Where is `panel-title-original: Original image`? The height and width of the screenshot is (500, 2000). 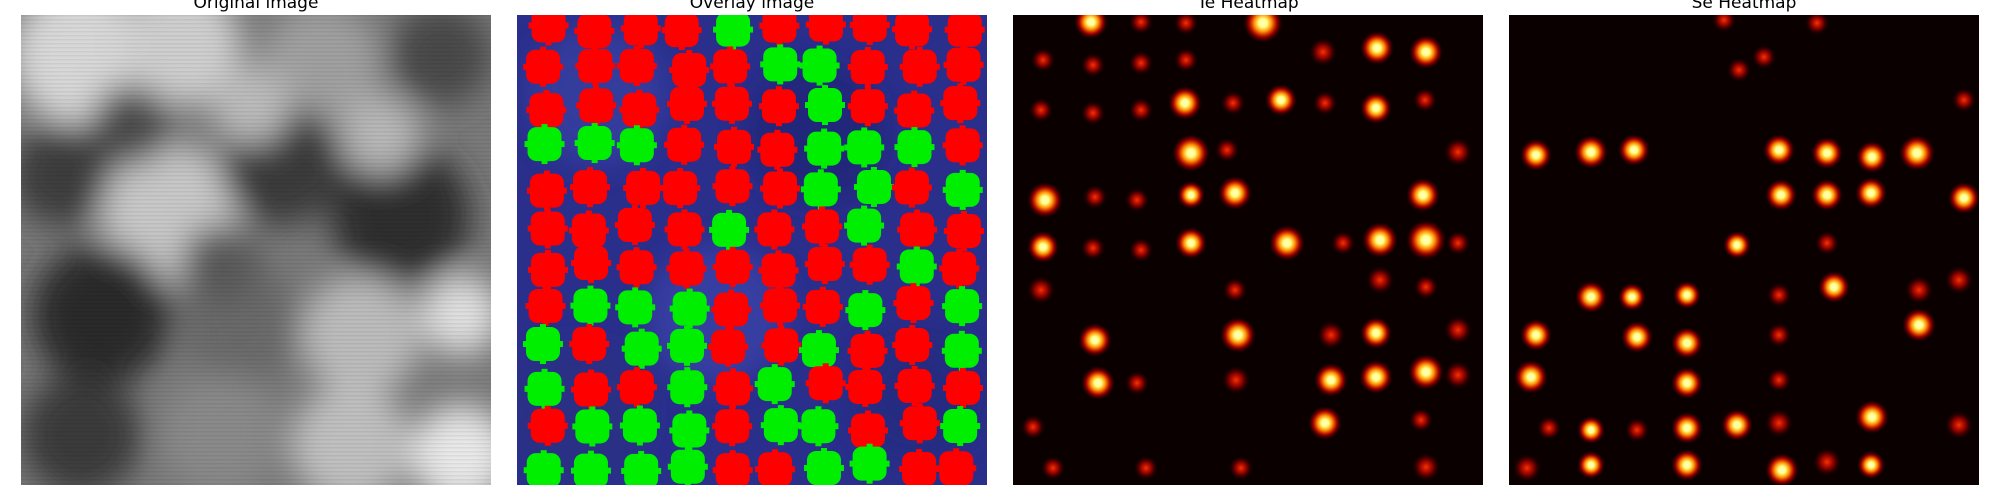
panel-title-original: Original image is located at coordinates (256, 6).